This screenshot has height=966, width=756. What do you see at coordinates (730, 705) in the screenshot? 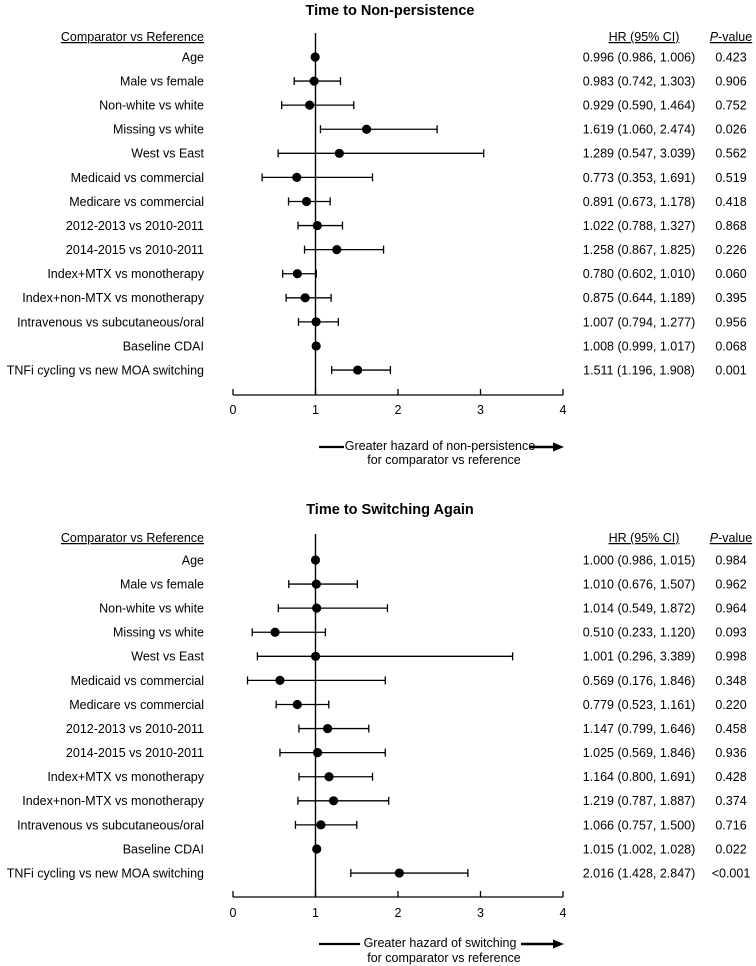
I see `p-value: 0.220` at bounding box center [730, 705].